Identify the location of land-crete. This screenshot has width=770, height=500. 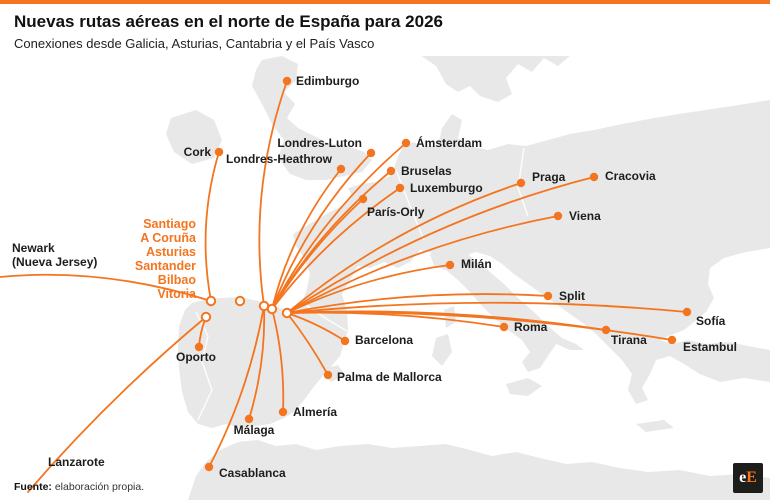
(655, 426).